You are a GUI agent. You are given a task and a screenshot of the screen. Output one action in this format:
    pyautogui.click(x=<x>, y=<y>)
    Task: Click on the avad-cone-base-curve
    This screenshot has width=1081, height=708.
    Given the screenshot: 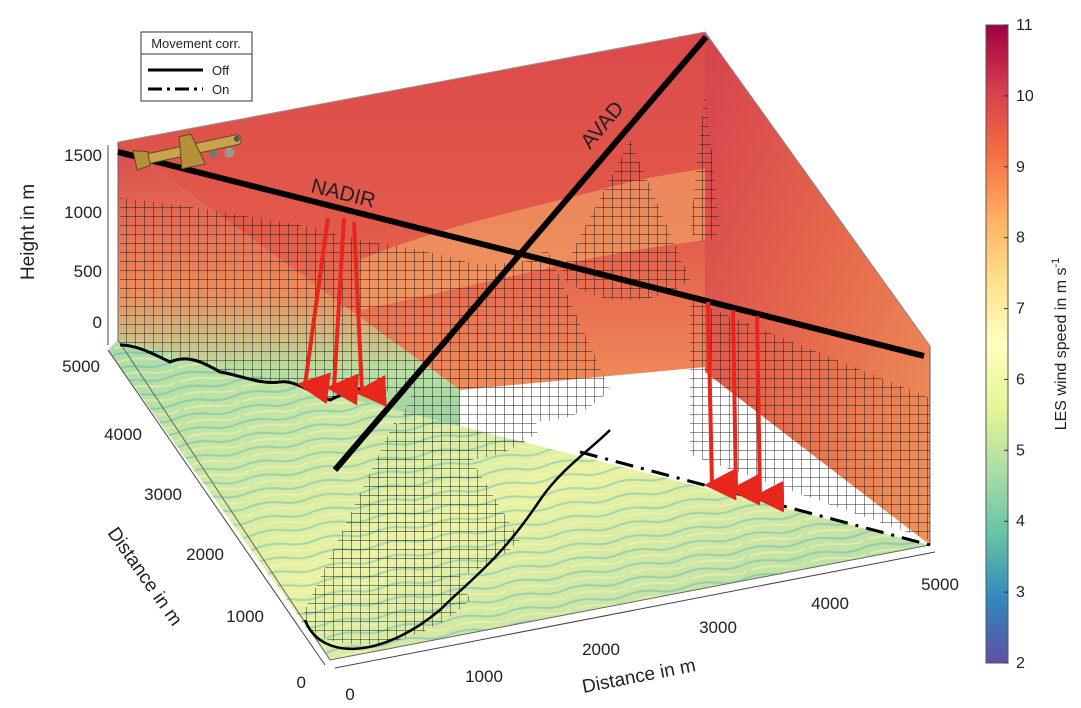 What is the action you would take?
    pyautogui.click(x=457, y=539)
    